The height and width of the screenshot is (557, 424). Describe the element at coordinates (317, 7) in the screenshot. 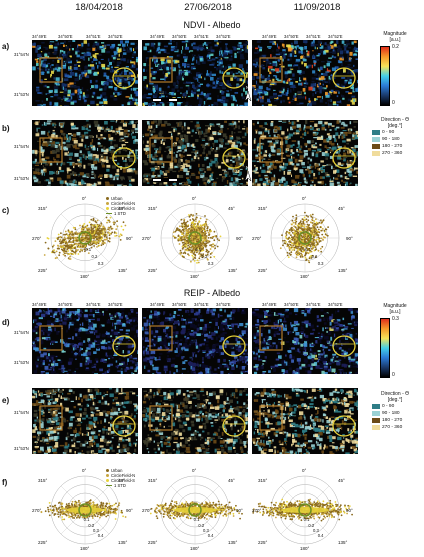

I see `date-3: 11/09/2018` at that location.